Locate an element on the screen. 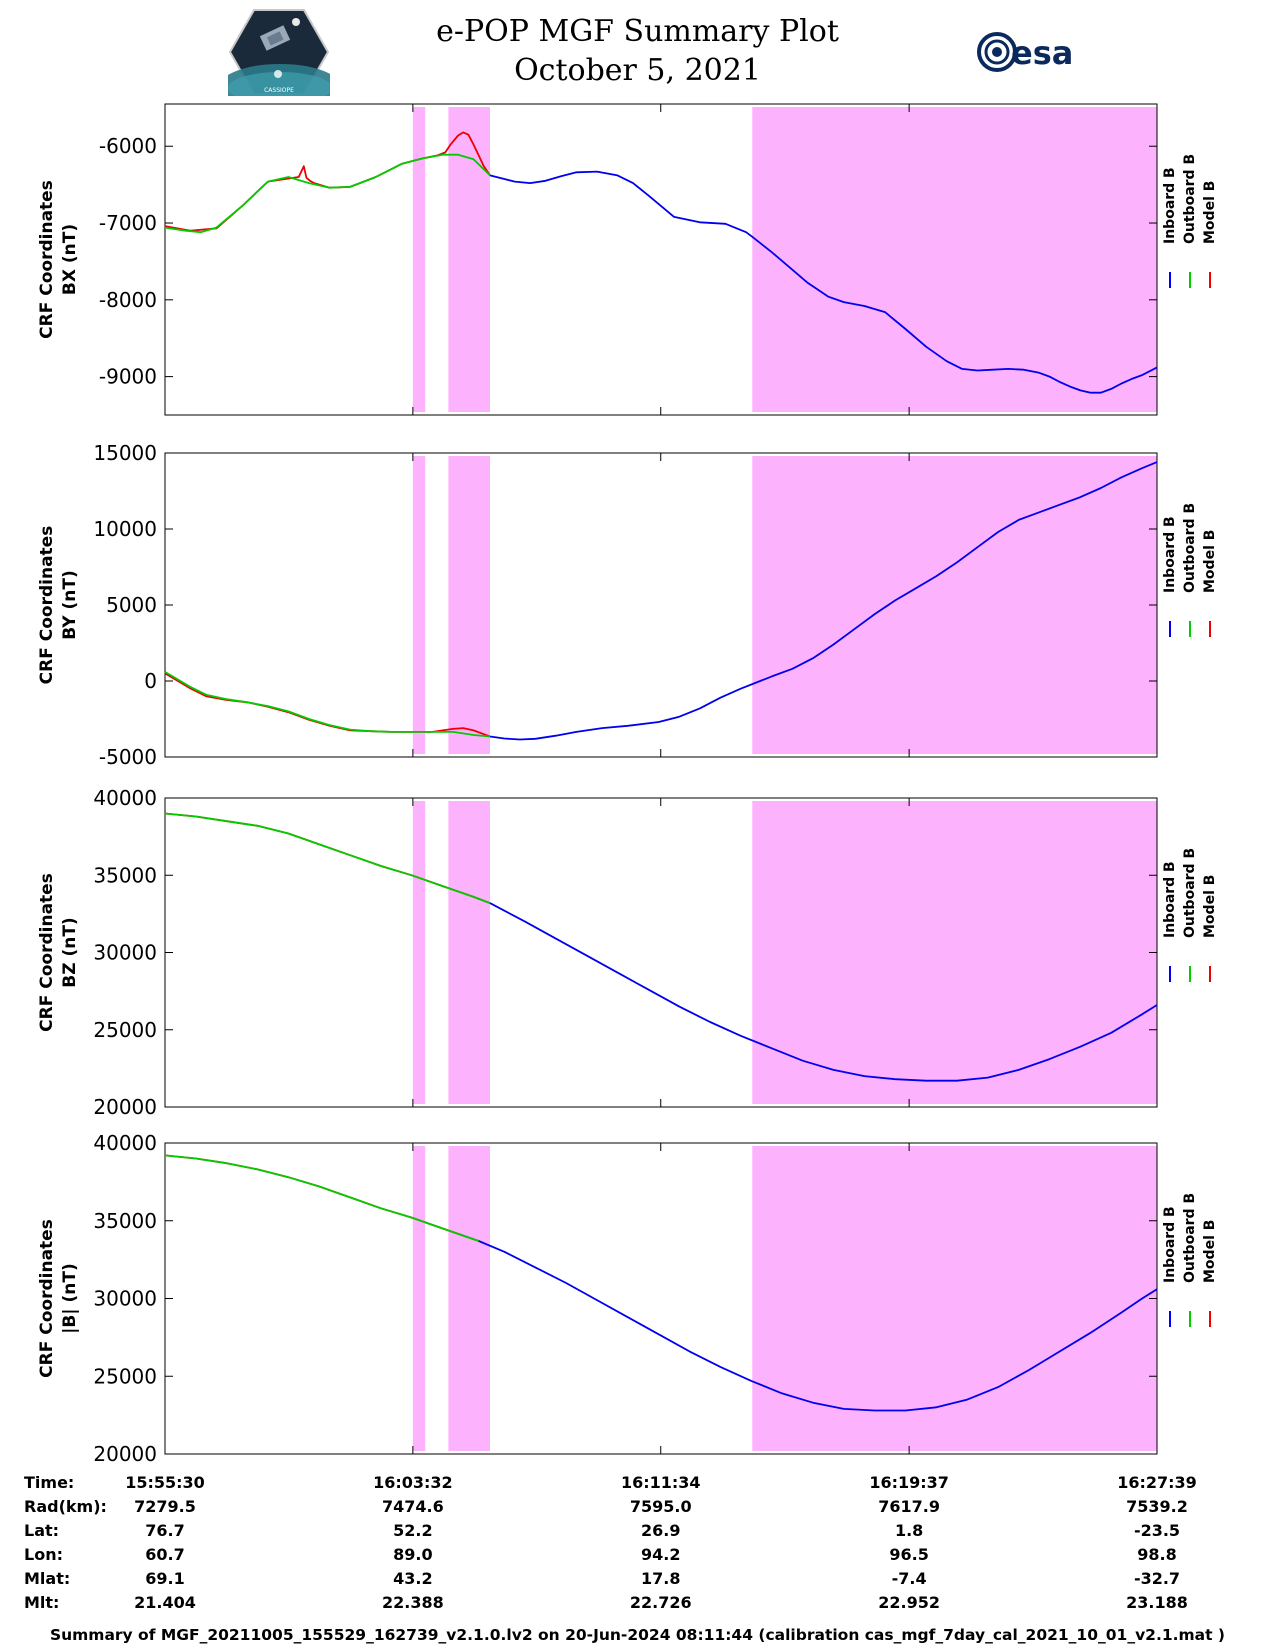  ytick-label-2-2: 0 is located at coordinates (150, 681).